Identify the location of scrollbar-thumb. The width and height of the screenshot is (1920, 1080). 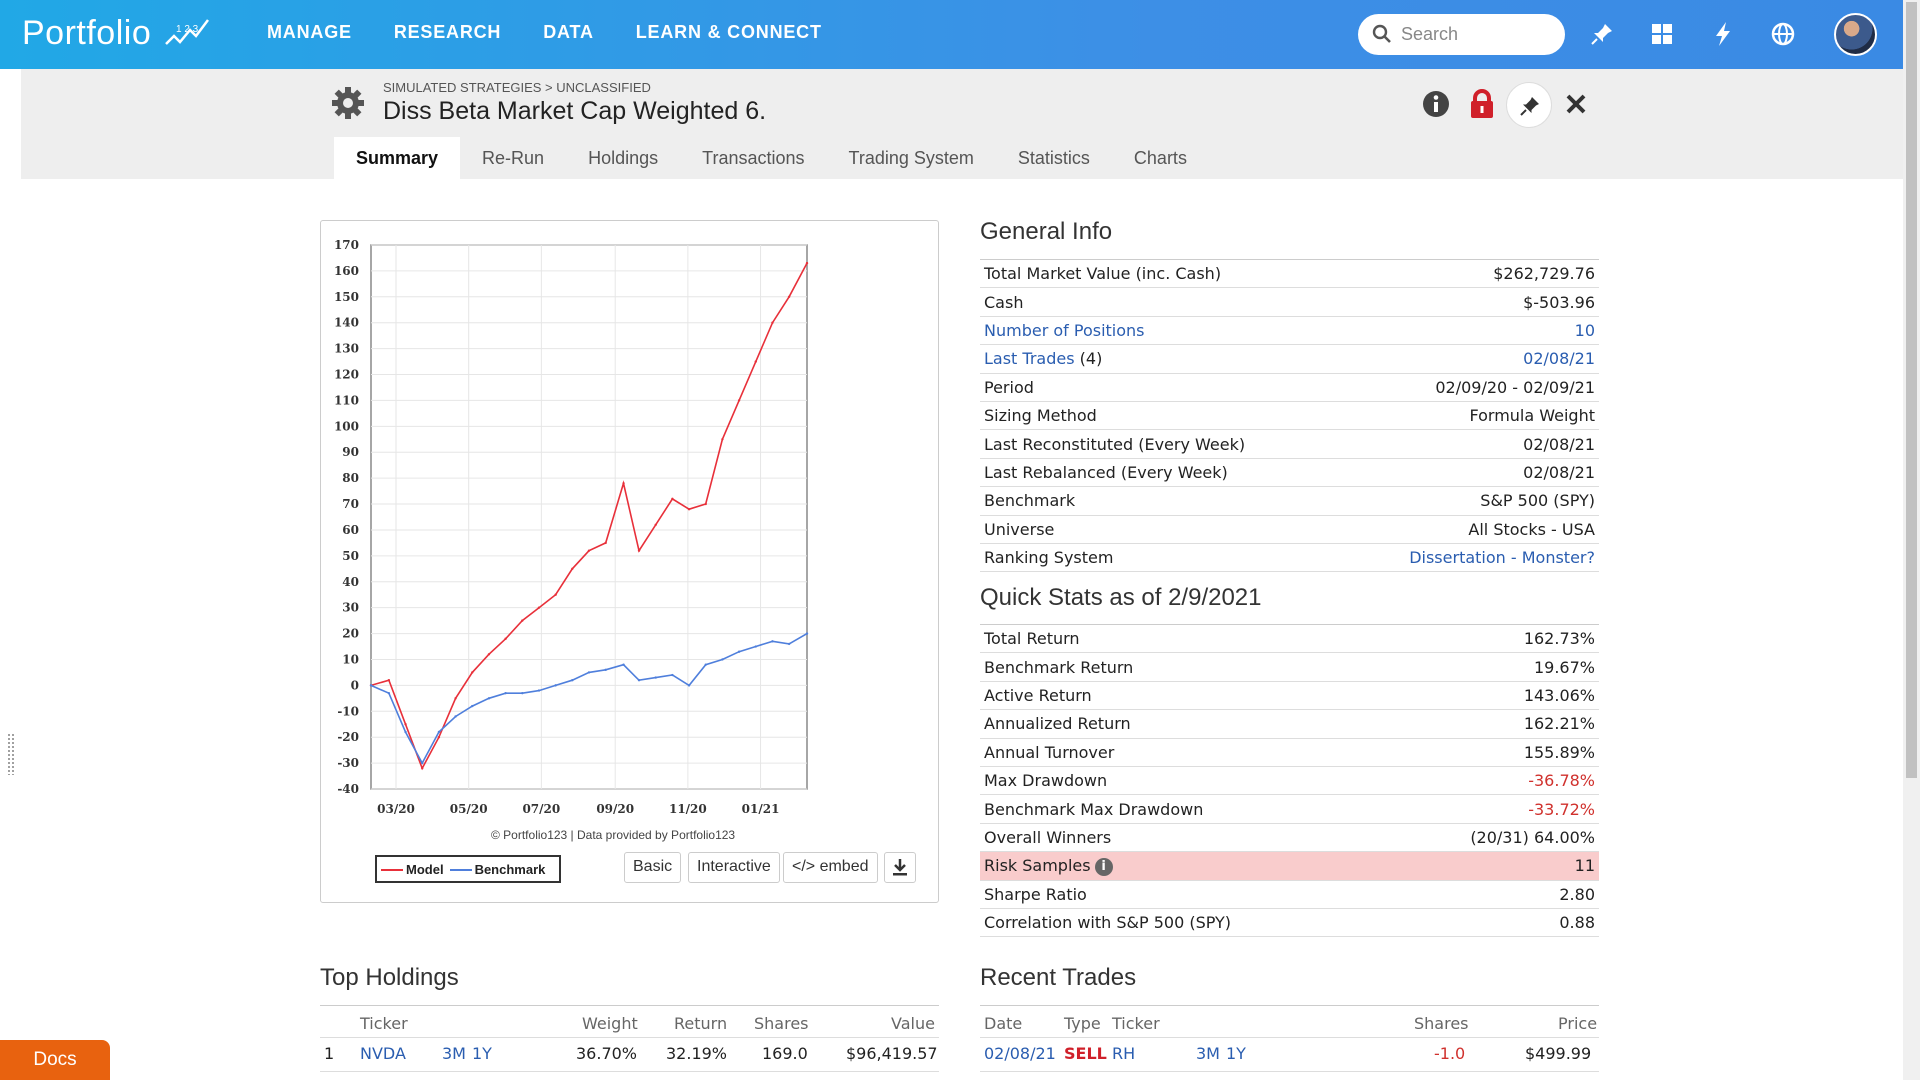
(1911, 390).